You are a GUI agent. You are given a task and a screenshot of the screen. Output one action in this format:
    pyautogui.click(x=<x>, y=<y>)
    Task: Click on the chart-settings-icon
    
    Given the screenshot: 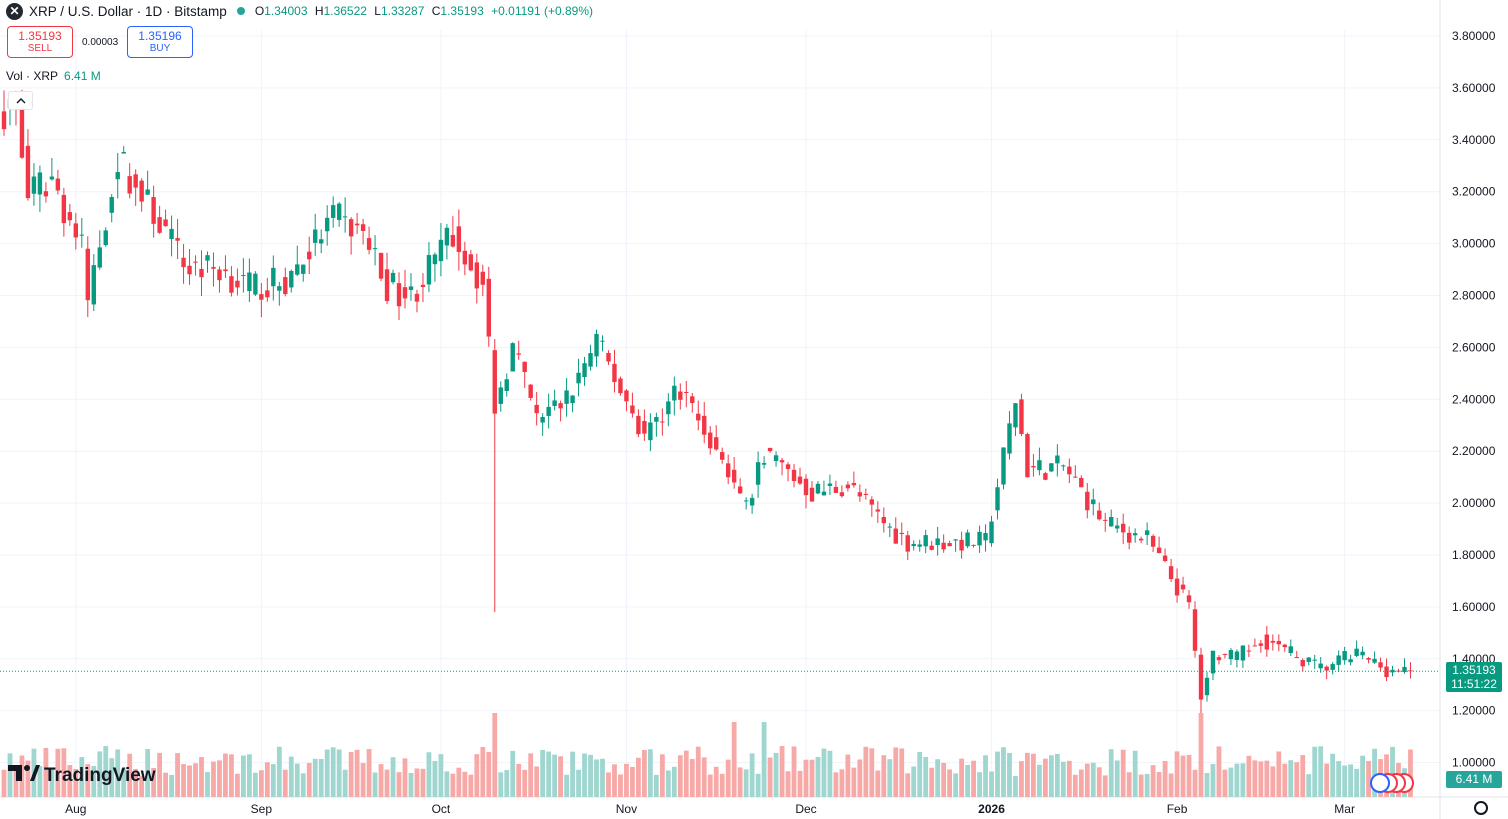 What is the action you would take?
    pyautogui.click(x=1481, y=808)
    